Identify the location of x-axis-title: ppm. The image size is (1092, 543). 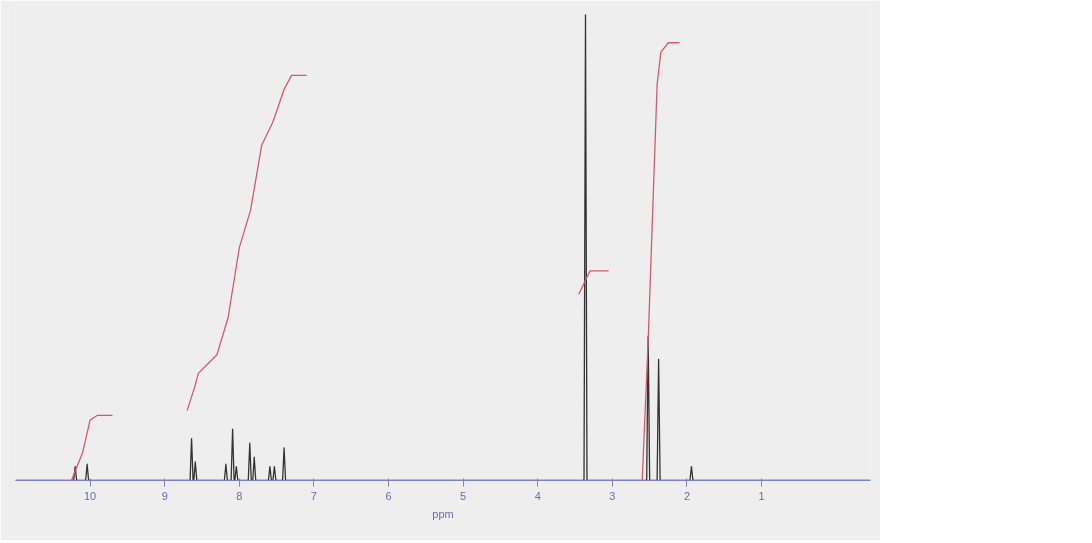
(443, 513).